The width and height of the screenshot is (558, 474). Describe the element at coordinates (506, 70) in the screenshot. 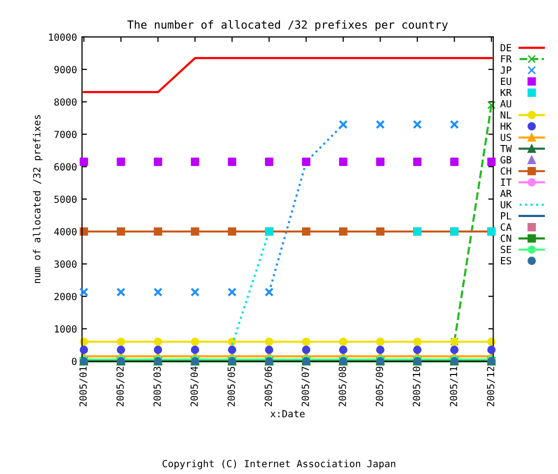

I see `legend-label: JP` at that location.